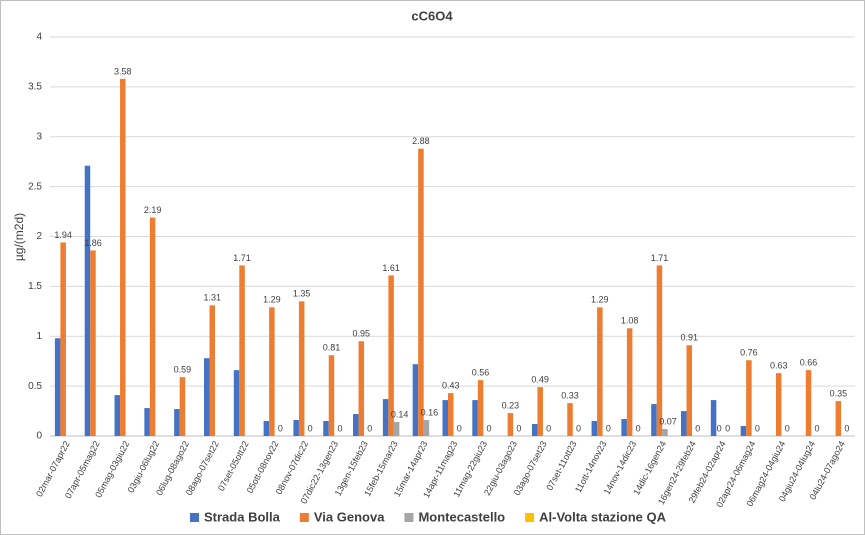  I want to click on data-label: 1.08, so click(630, 321).